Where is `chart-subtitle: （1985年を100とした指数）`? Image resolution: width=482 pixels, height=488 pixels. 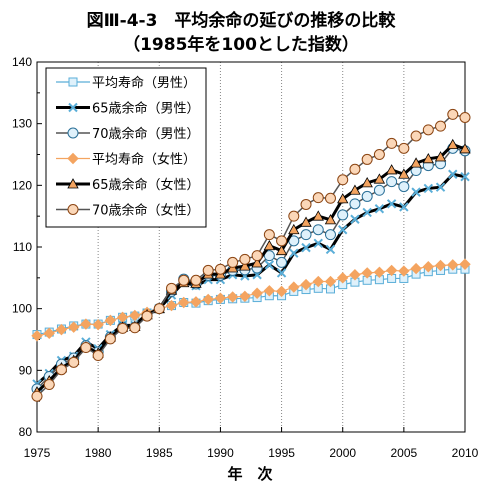 chart-subtitle: （1985年を100とした指数） is located at coordinates (241, 45).